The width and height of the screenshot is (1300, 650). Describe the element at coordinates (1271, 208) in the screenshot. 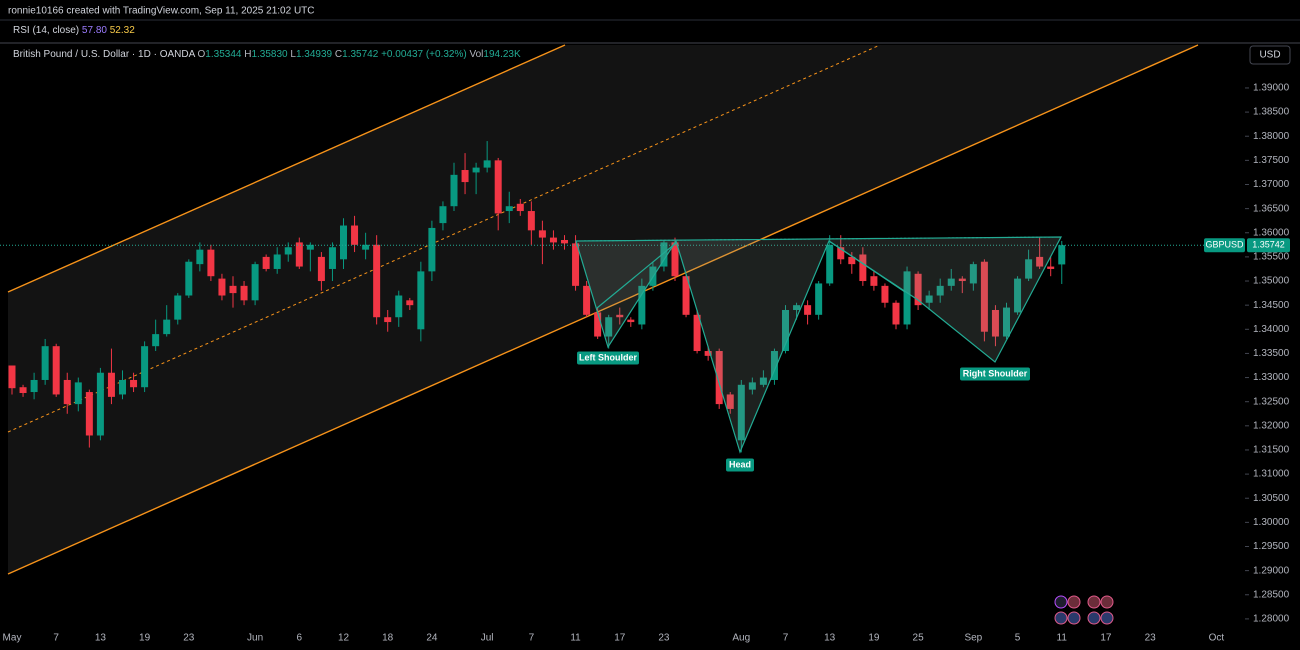

I see `y-tick-label: 1.36500` at that location.